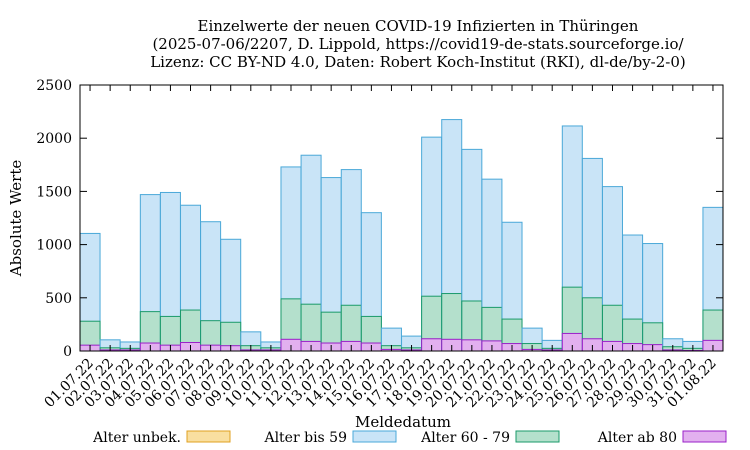  I want to click on y-tick-label: 1000, so click(54, 246).